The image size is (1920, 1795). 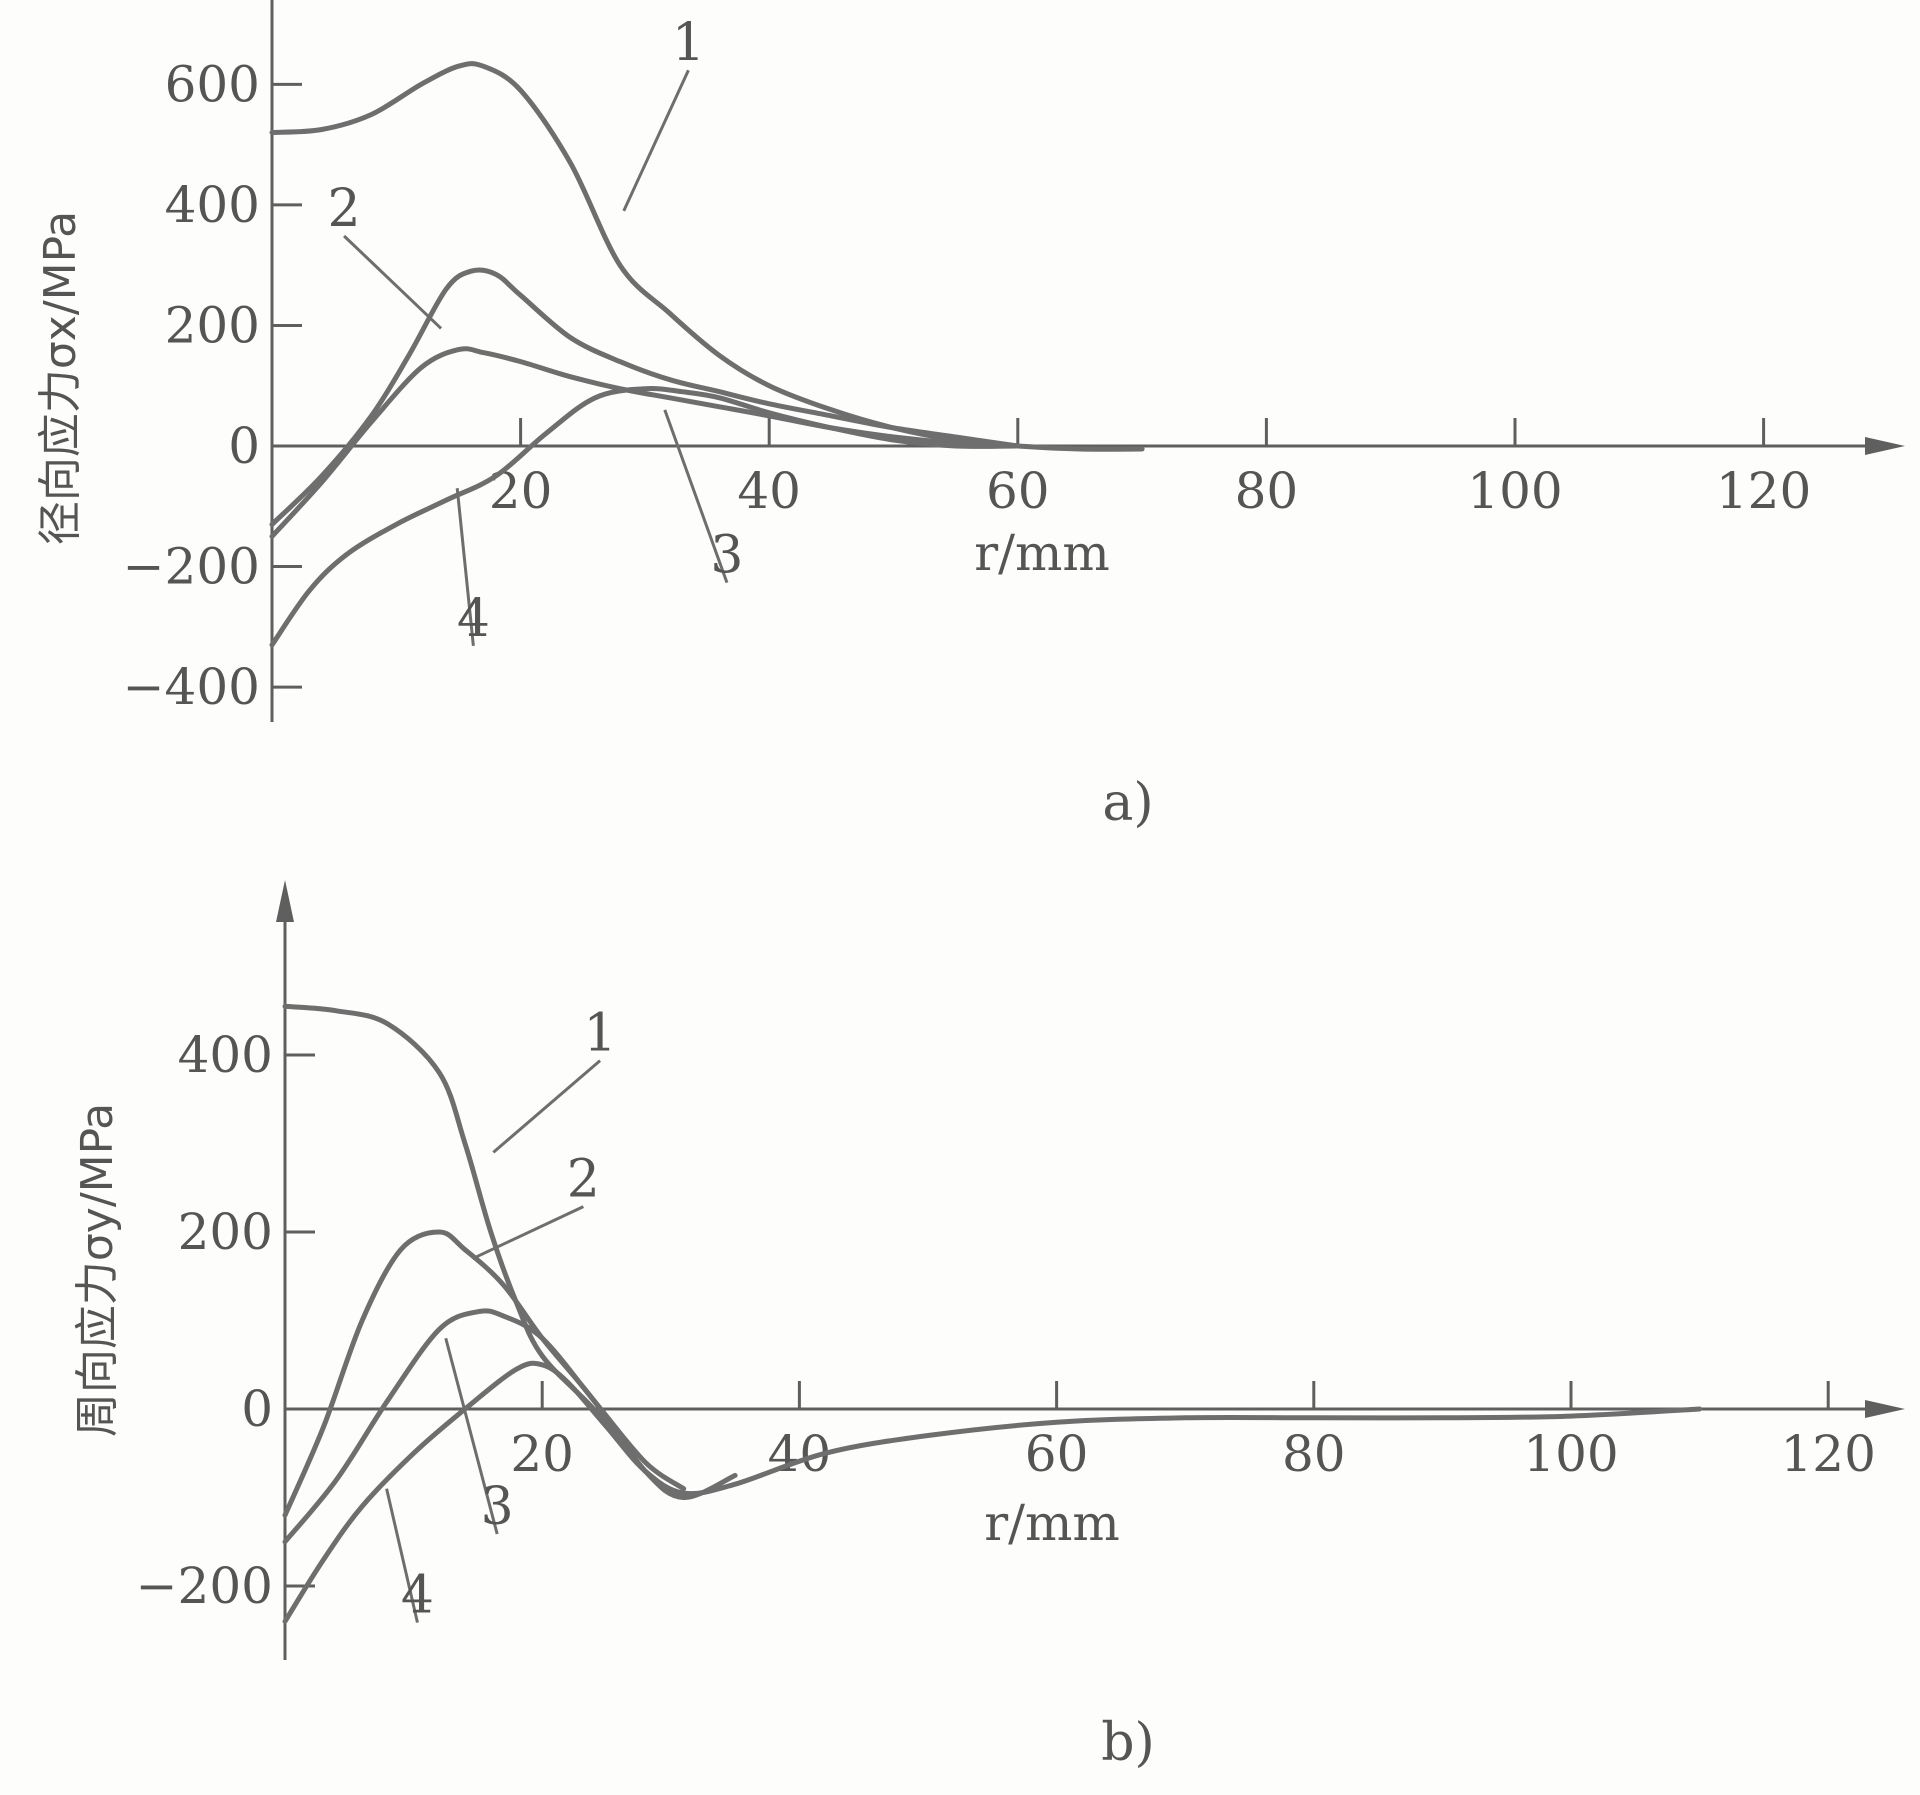 What do you see at coordinates (707, 256) in the screenshot?
I see `series-1-line` at bounding box center [707, 256].